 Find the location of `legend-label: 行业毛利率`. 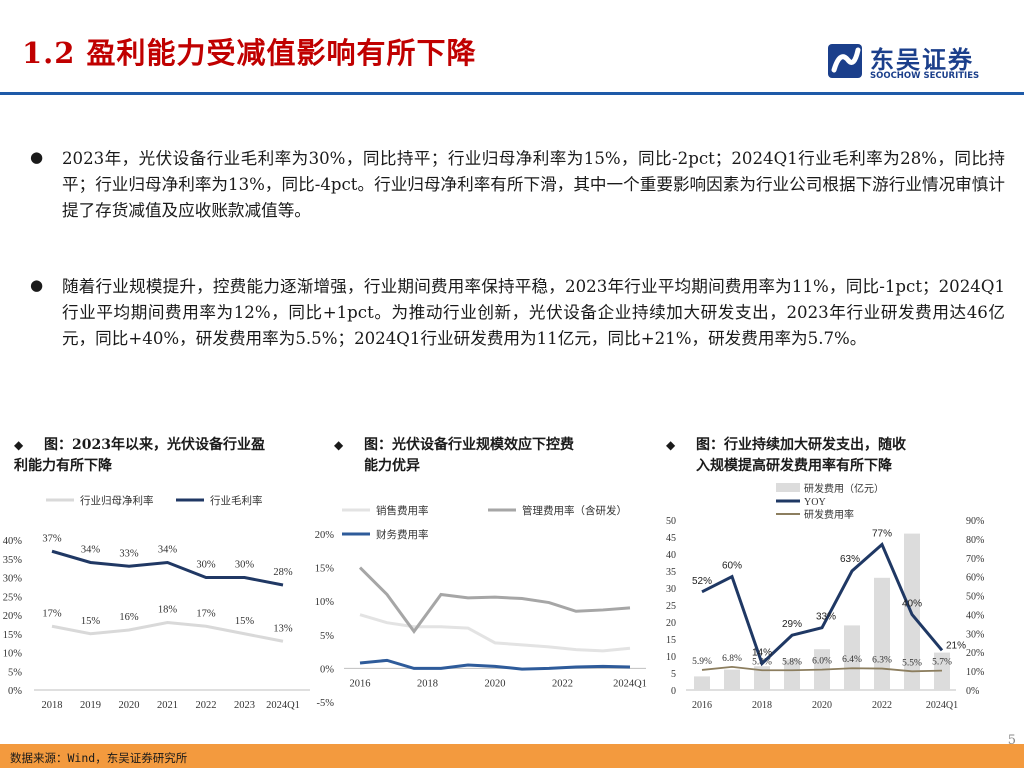

legend-label: 行业毛利率 is located at coordinates (236, 500).